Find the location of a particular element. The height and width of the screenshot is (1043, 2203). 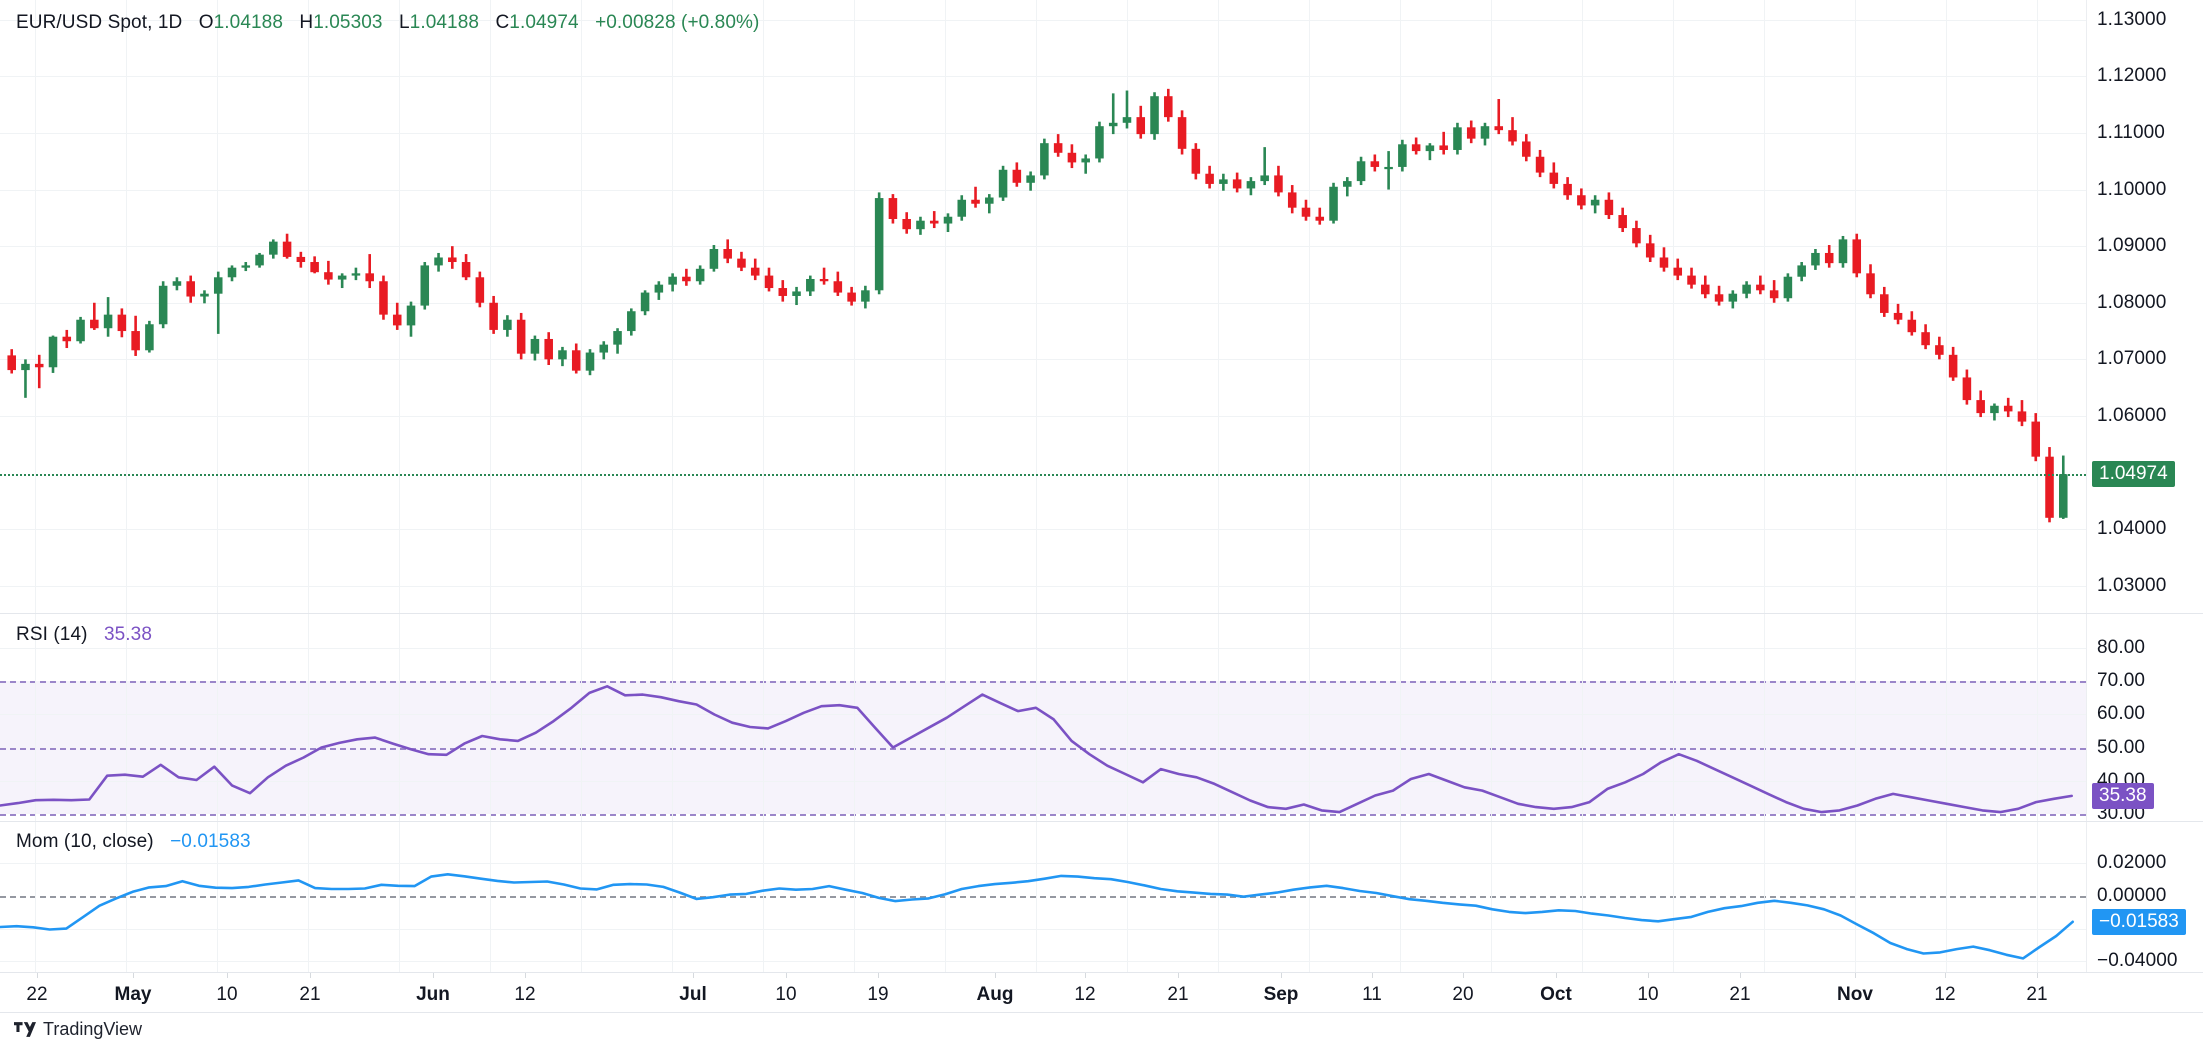

open-key: O is located at coordinates (206, 22).